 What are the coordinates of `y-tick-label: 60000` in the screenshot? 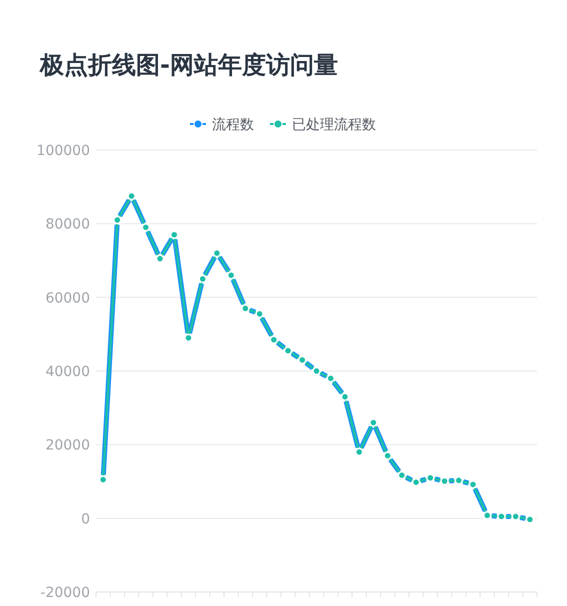 It's located at (67, 298).